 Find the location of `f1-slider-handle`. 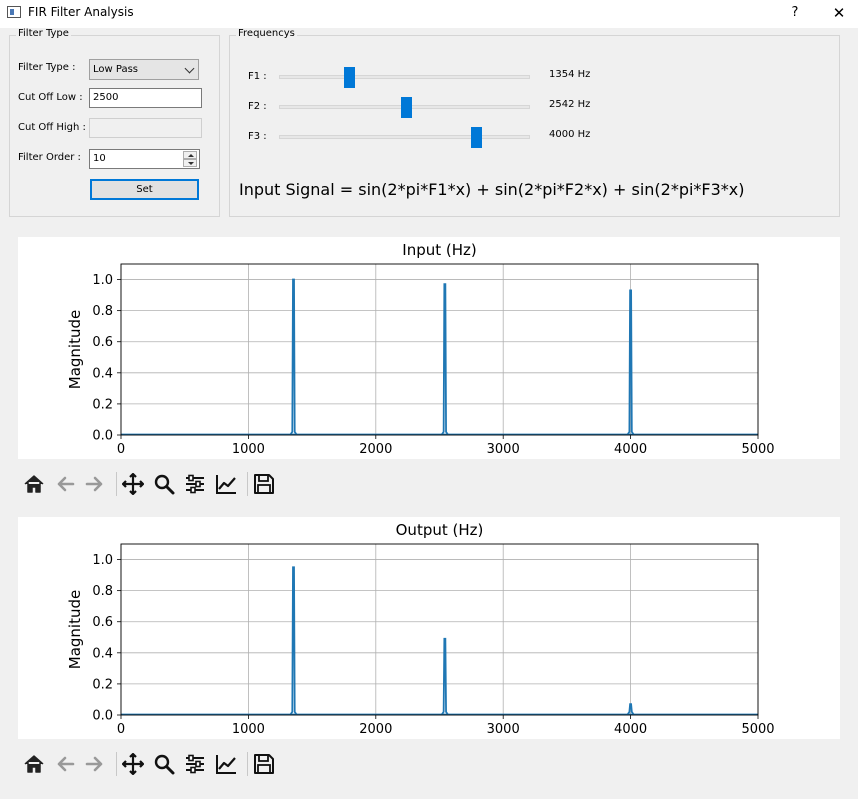

f1-slider-handle is located at coordinates (349, 77).